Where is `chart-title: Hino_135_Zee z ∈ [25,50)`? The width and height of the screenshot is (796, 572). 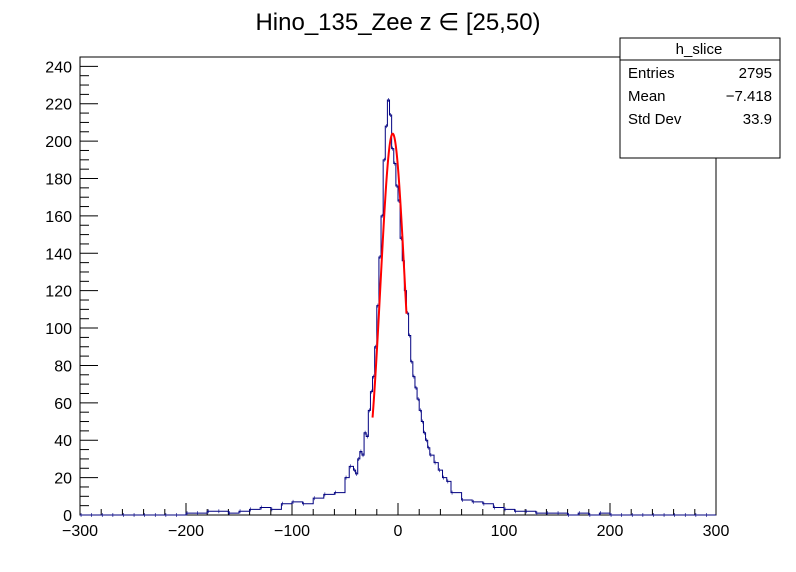 chart-title: Hino_135_Zee z ∈ [25,50) is located at coordinates (397, 22).